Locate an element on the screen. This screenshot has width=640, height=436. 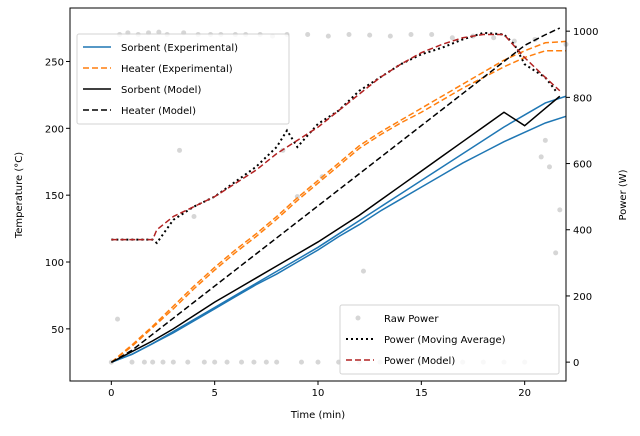
x-tick-label: 5 is located at coordinates (214, 393).